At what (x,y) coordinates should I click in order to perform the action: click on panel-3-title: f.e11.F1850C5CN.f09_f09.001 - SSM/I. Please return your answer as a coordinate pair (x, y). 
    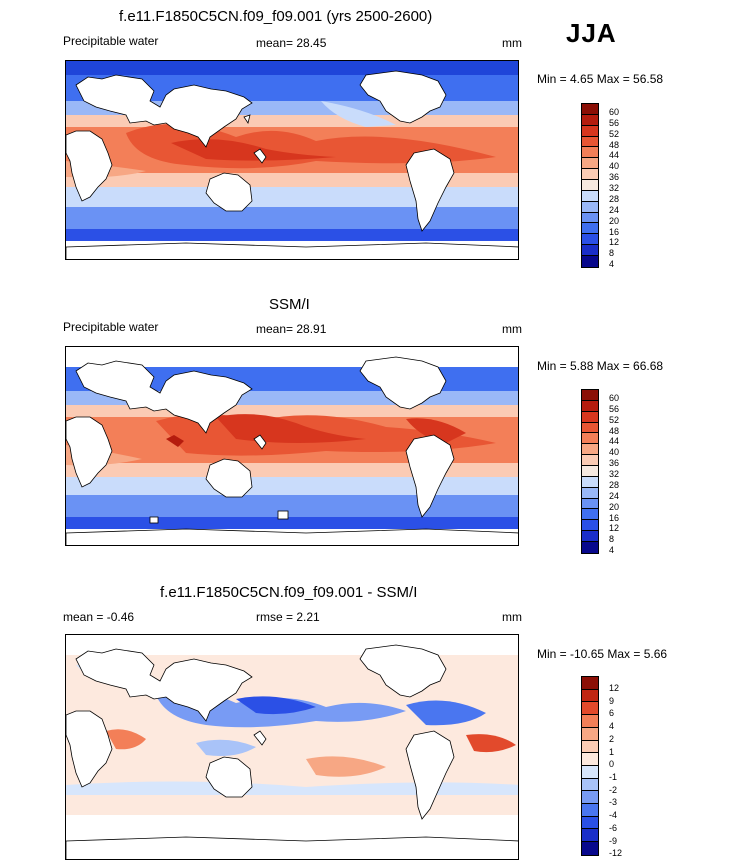
    Looking at the image, I should click on (289, 592).